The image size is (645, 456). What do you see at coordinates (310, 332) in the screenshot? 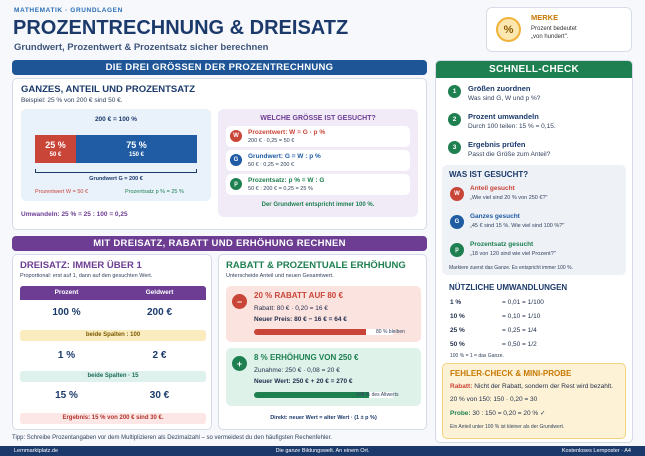
I see `rabatt-progress-fill` at bounding box center [310, 332].